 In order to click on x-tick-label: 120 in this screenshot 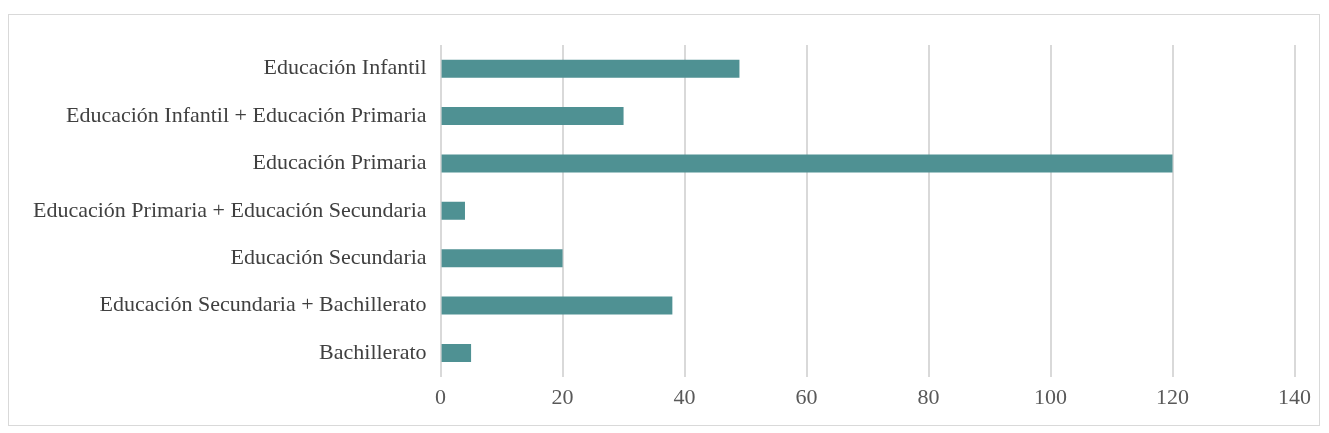, I will do `click(1173, 396)`.